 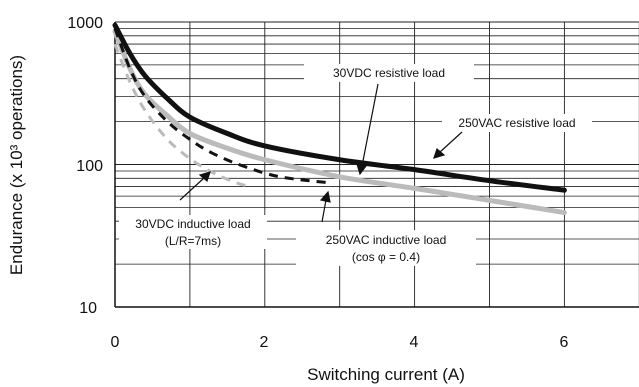 What do you see at coordinates (386, 257) in the screenshot?
I see `annotation-250vac-inductive-cos: (cos φ = 0.4)` at bounding box center [386, 257].